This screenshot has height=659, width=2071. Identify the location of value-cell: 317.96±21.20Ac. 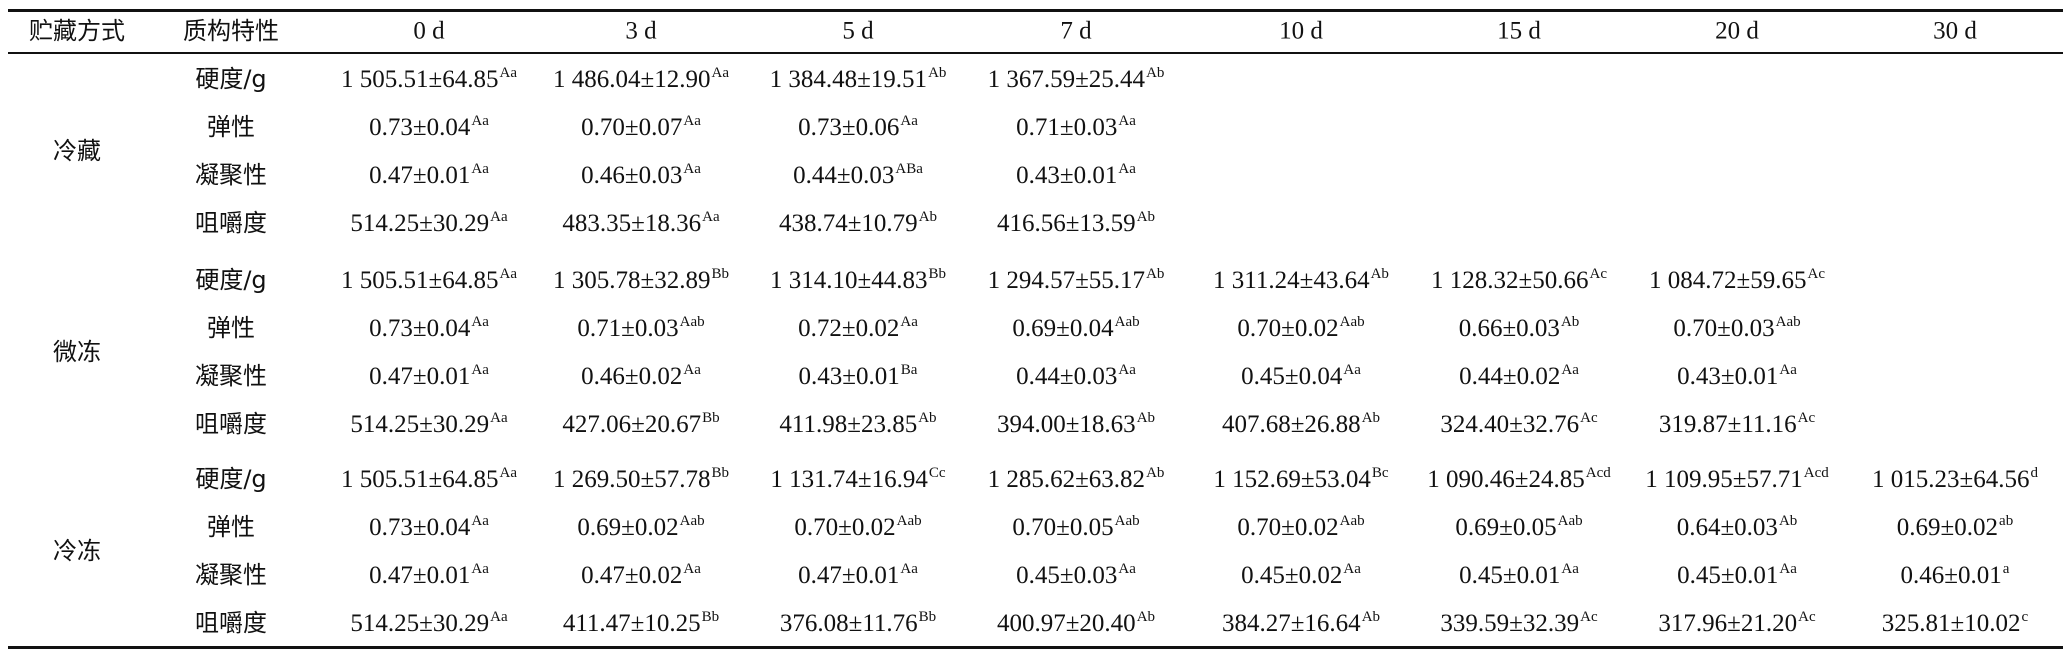
(1736, 623).